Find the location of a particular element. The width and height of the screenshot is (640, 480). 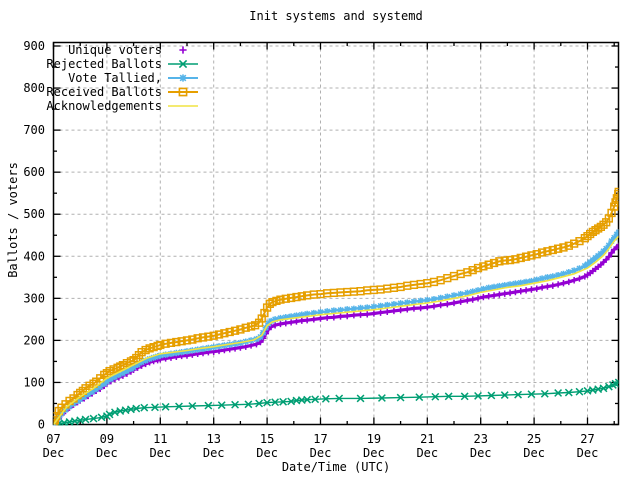

y-tick-label: 400 is located at coordinates (34, 256).